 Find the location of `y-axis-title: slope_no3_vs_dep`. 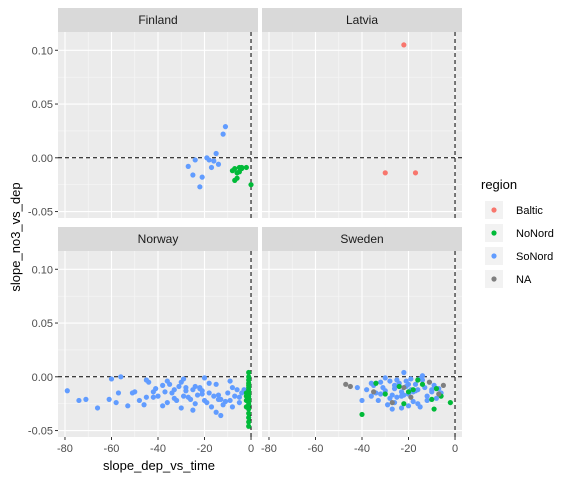

y-axis-title: slope_no3_vs_dep is located at coordinates (15, 236).